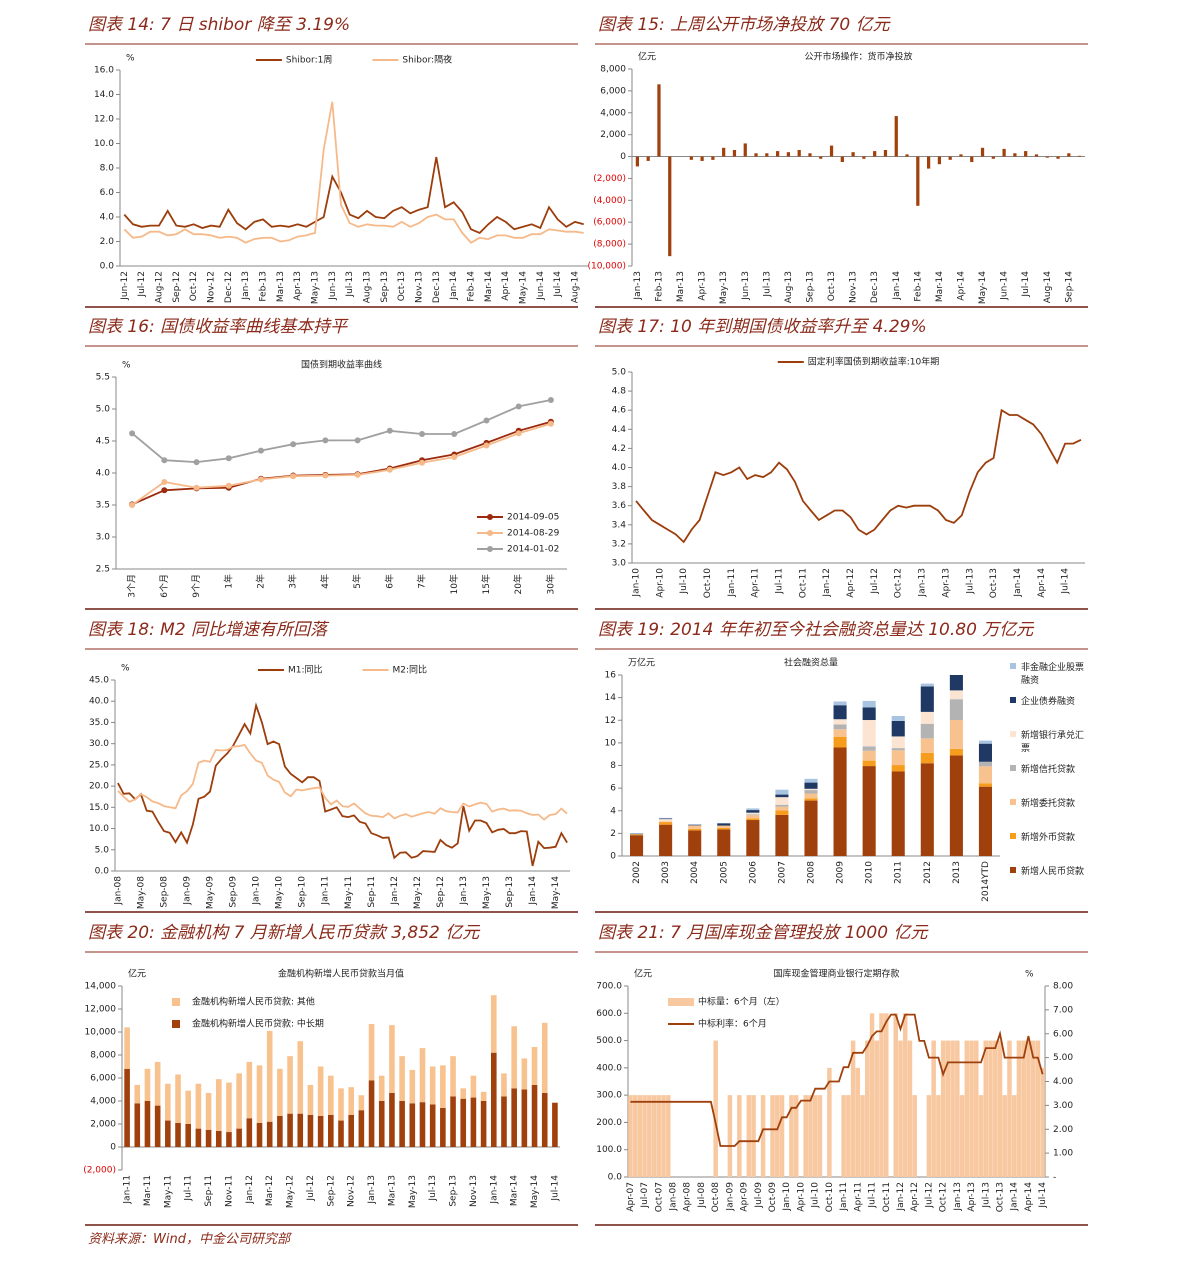  What do you see at coordinates (887, 1197) in the screenshot?
I see `x-tick-label: Oct-11` at bounding box center [887, 1197].